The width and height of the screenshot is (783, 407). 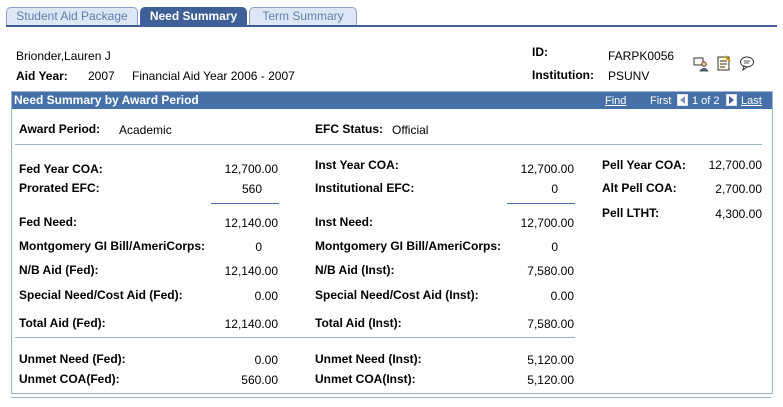 I want to click on alt-pell-coa-label: Alt Pell COA:, so click(x=639, y=188).